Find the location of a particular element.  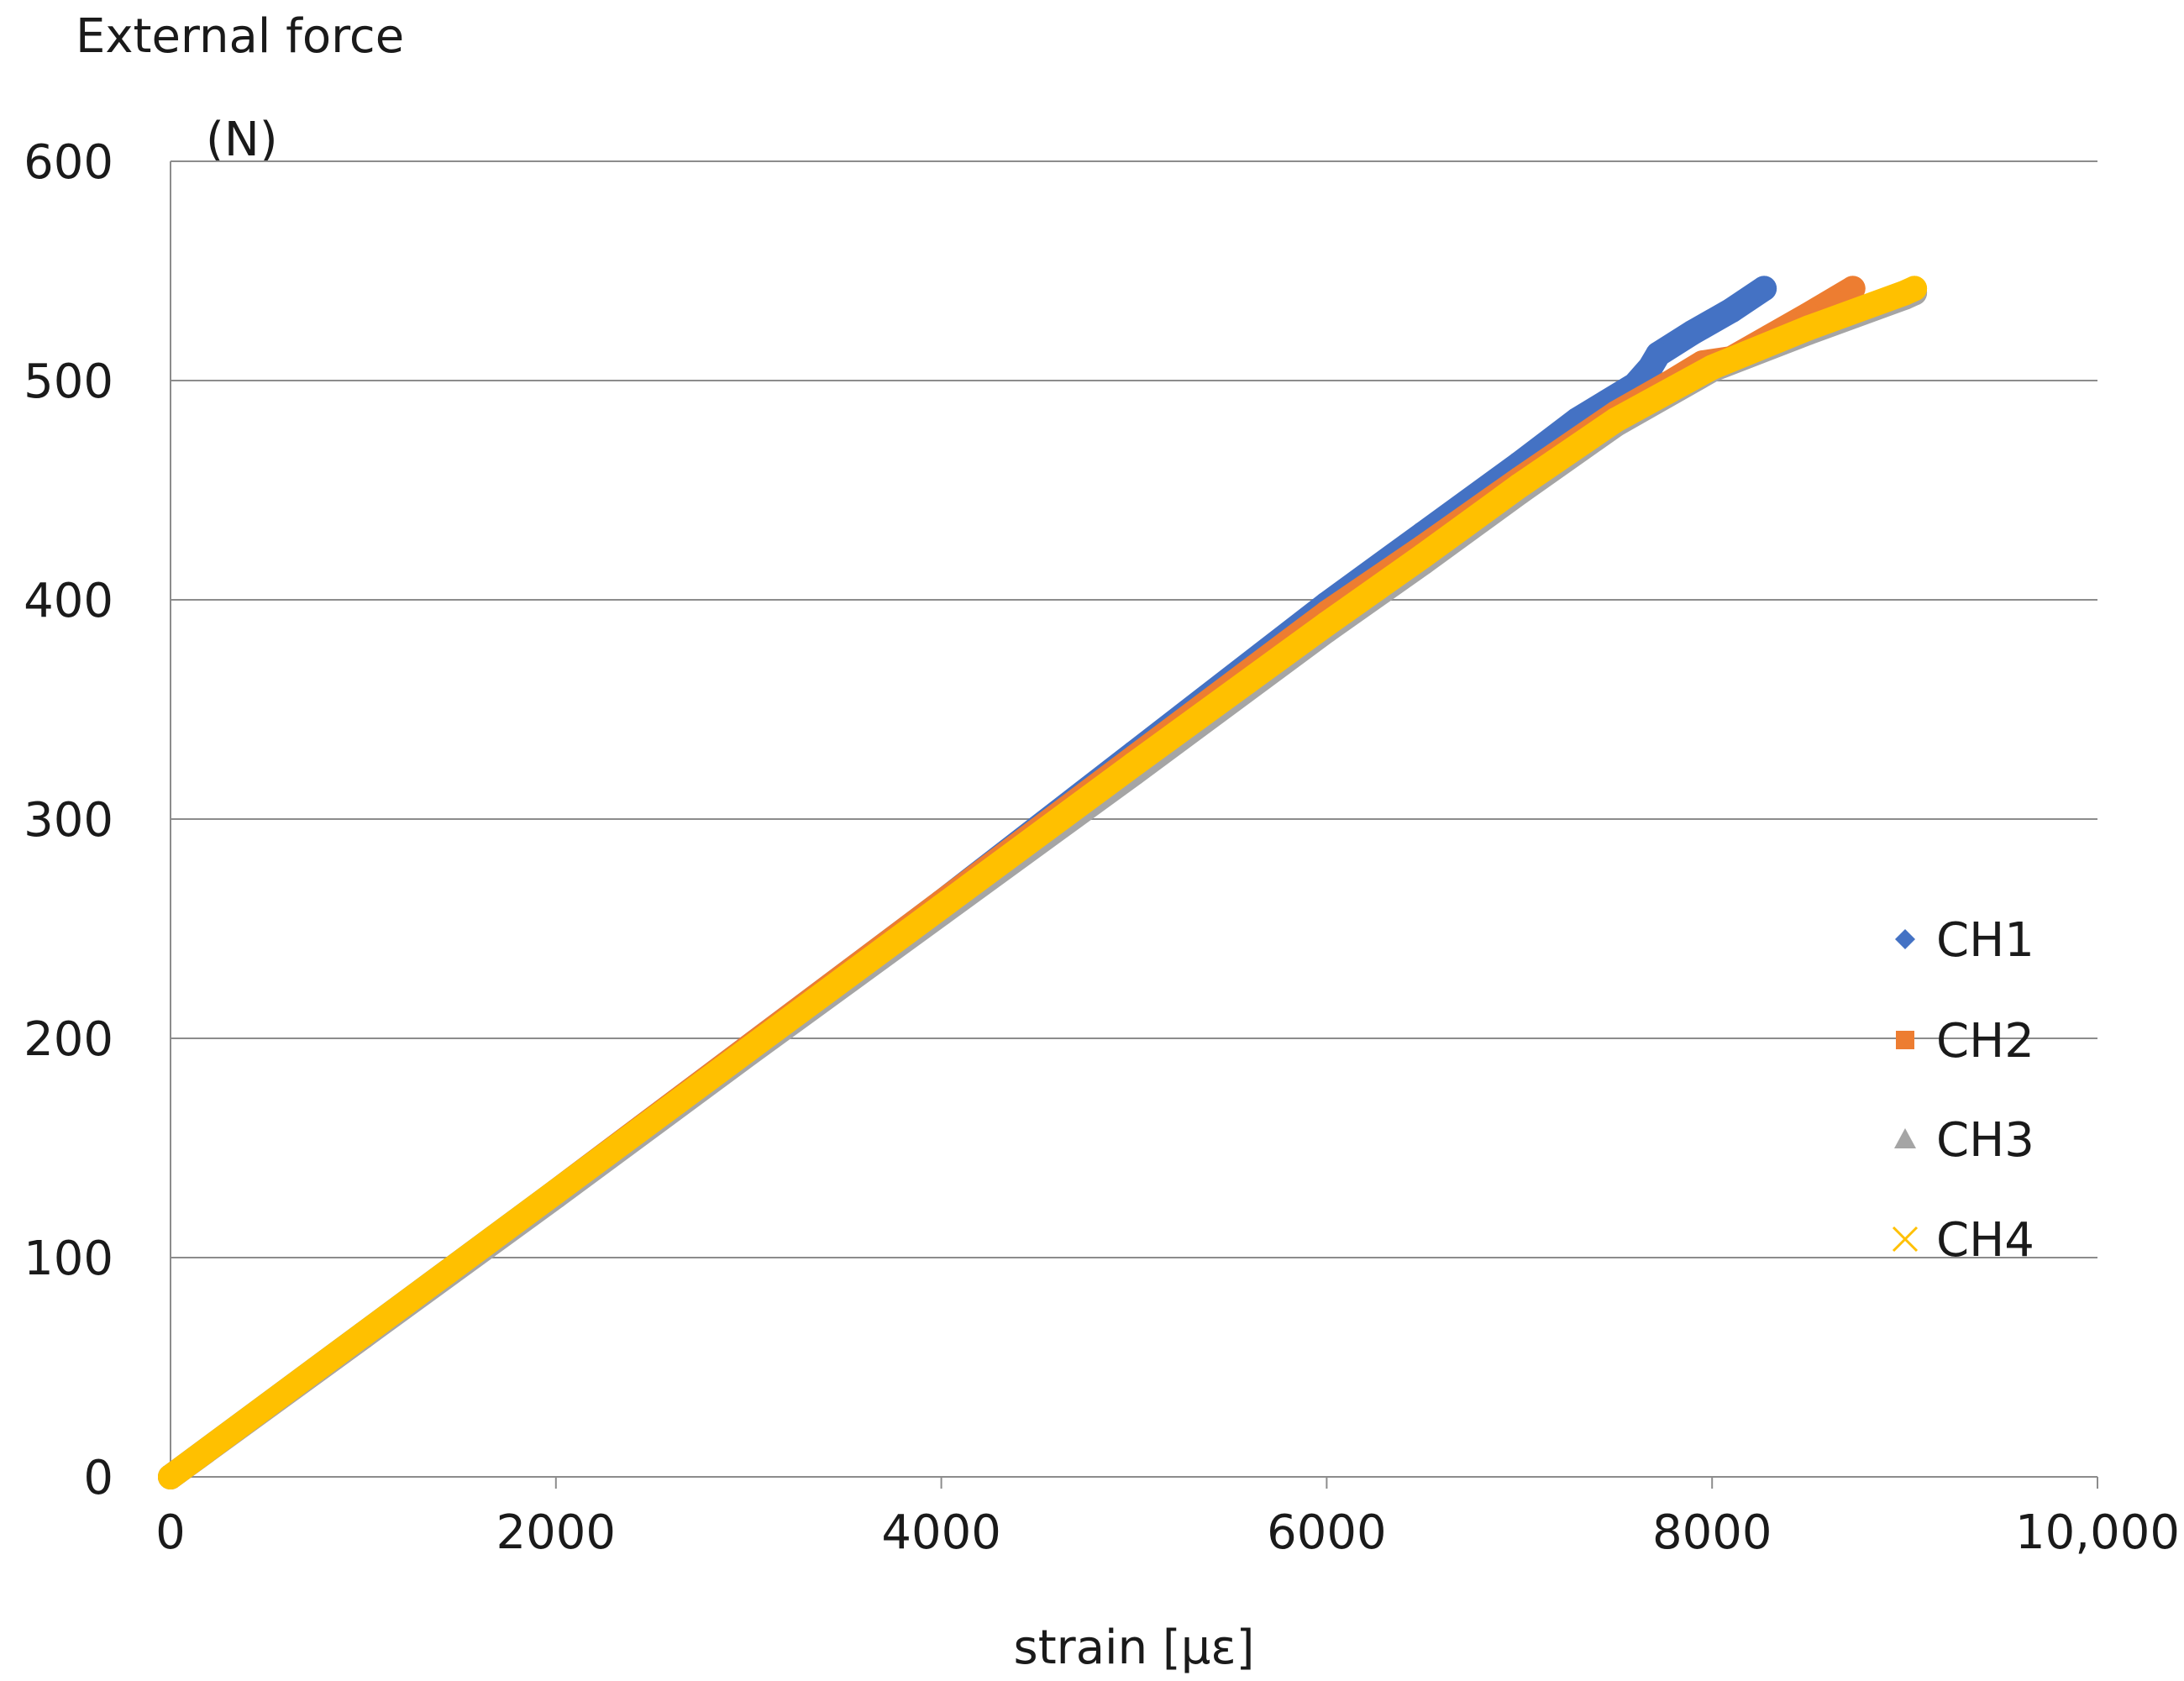

x-tick-label: 2000 is located at coordinates (556, 1532).